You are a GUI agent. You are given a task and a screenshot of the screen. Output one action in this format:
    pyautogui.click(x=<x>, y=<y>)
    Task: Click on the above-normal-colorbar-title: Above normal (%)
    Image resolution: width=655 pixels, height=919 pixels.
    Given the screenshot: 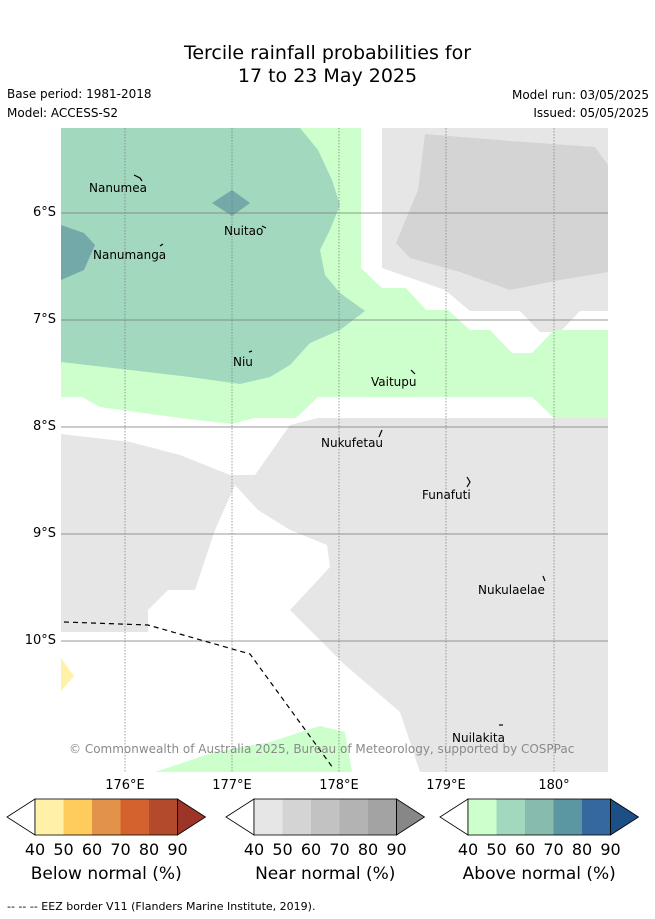 What is the action you would take?
    pyautogui.click(x=539, y=874)
    